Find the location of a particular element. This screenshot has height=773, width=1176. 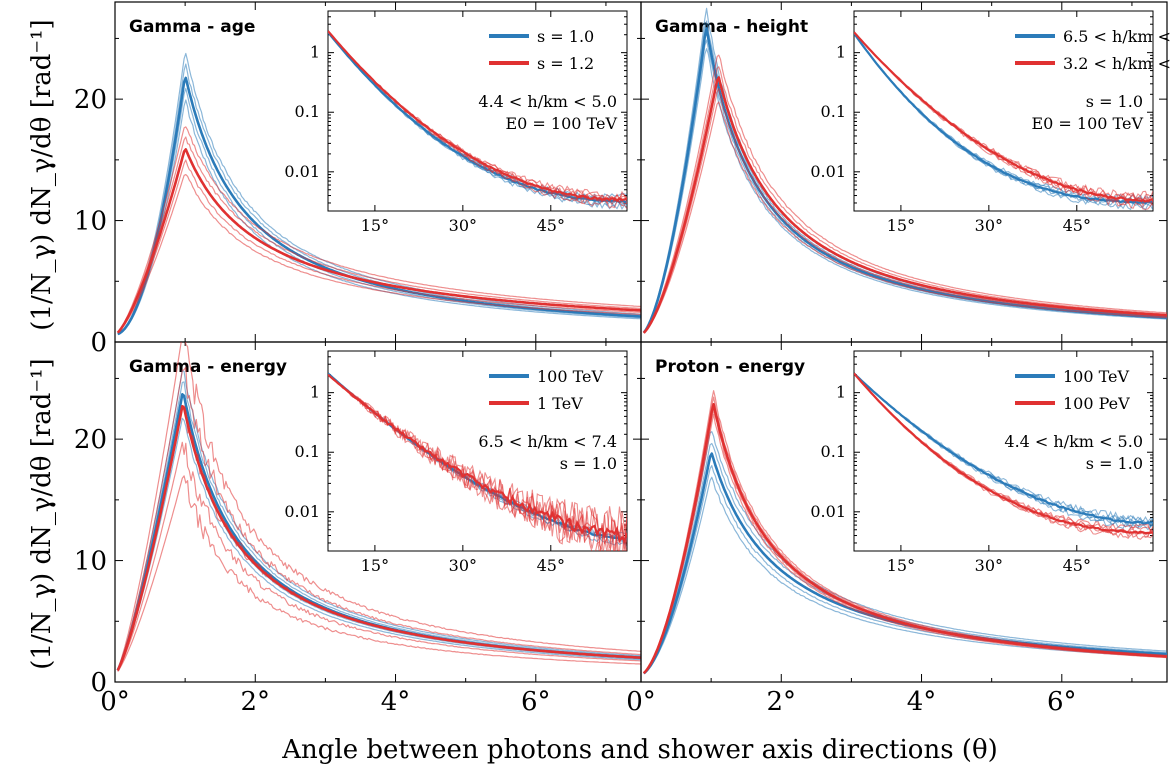

legend-label: 100 PeV is located at coordinates (1096, 403).